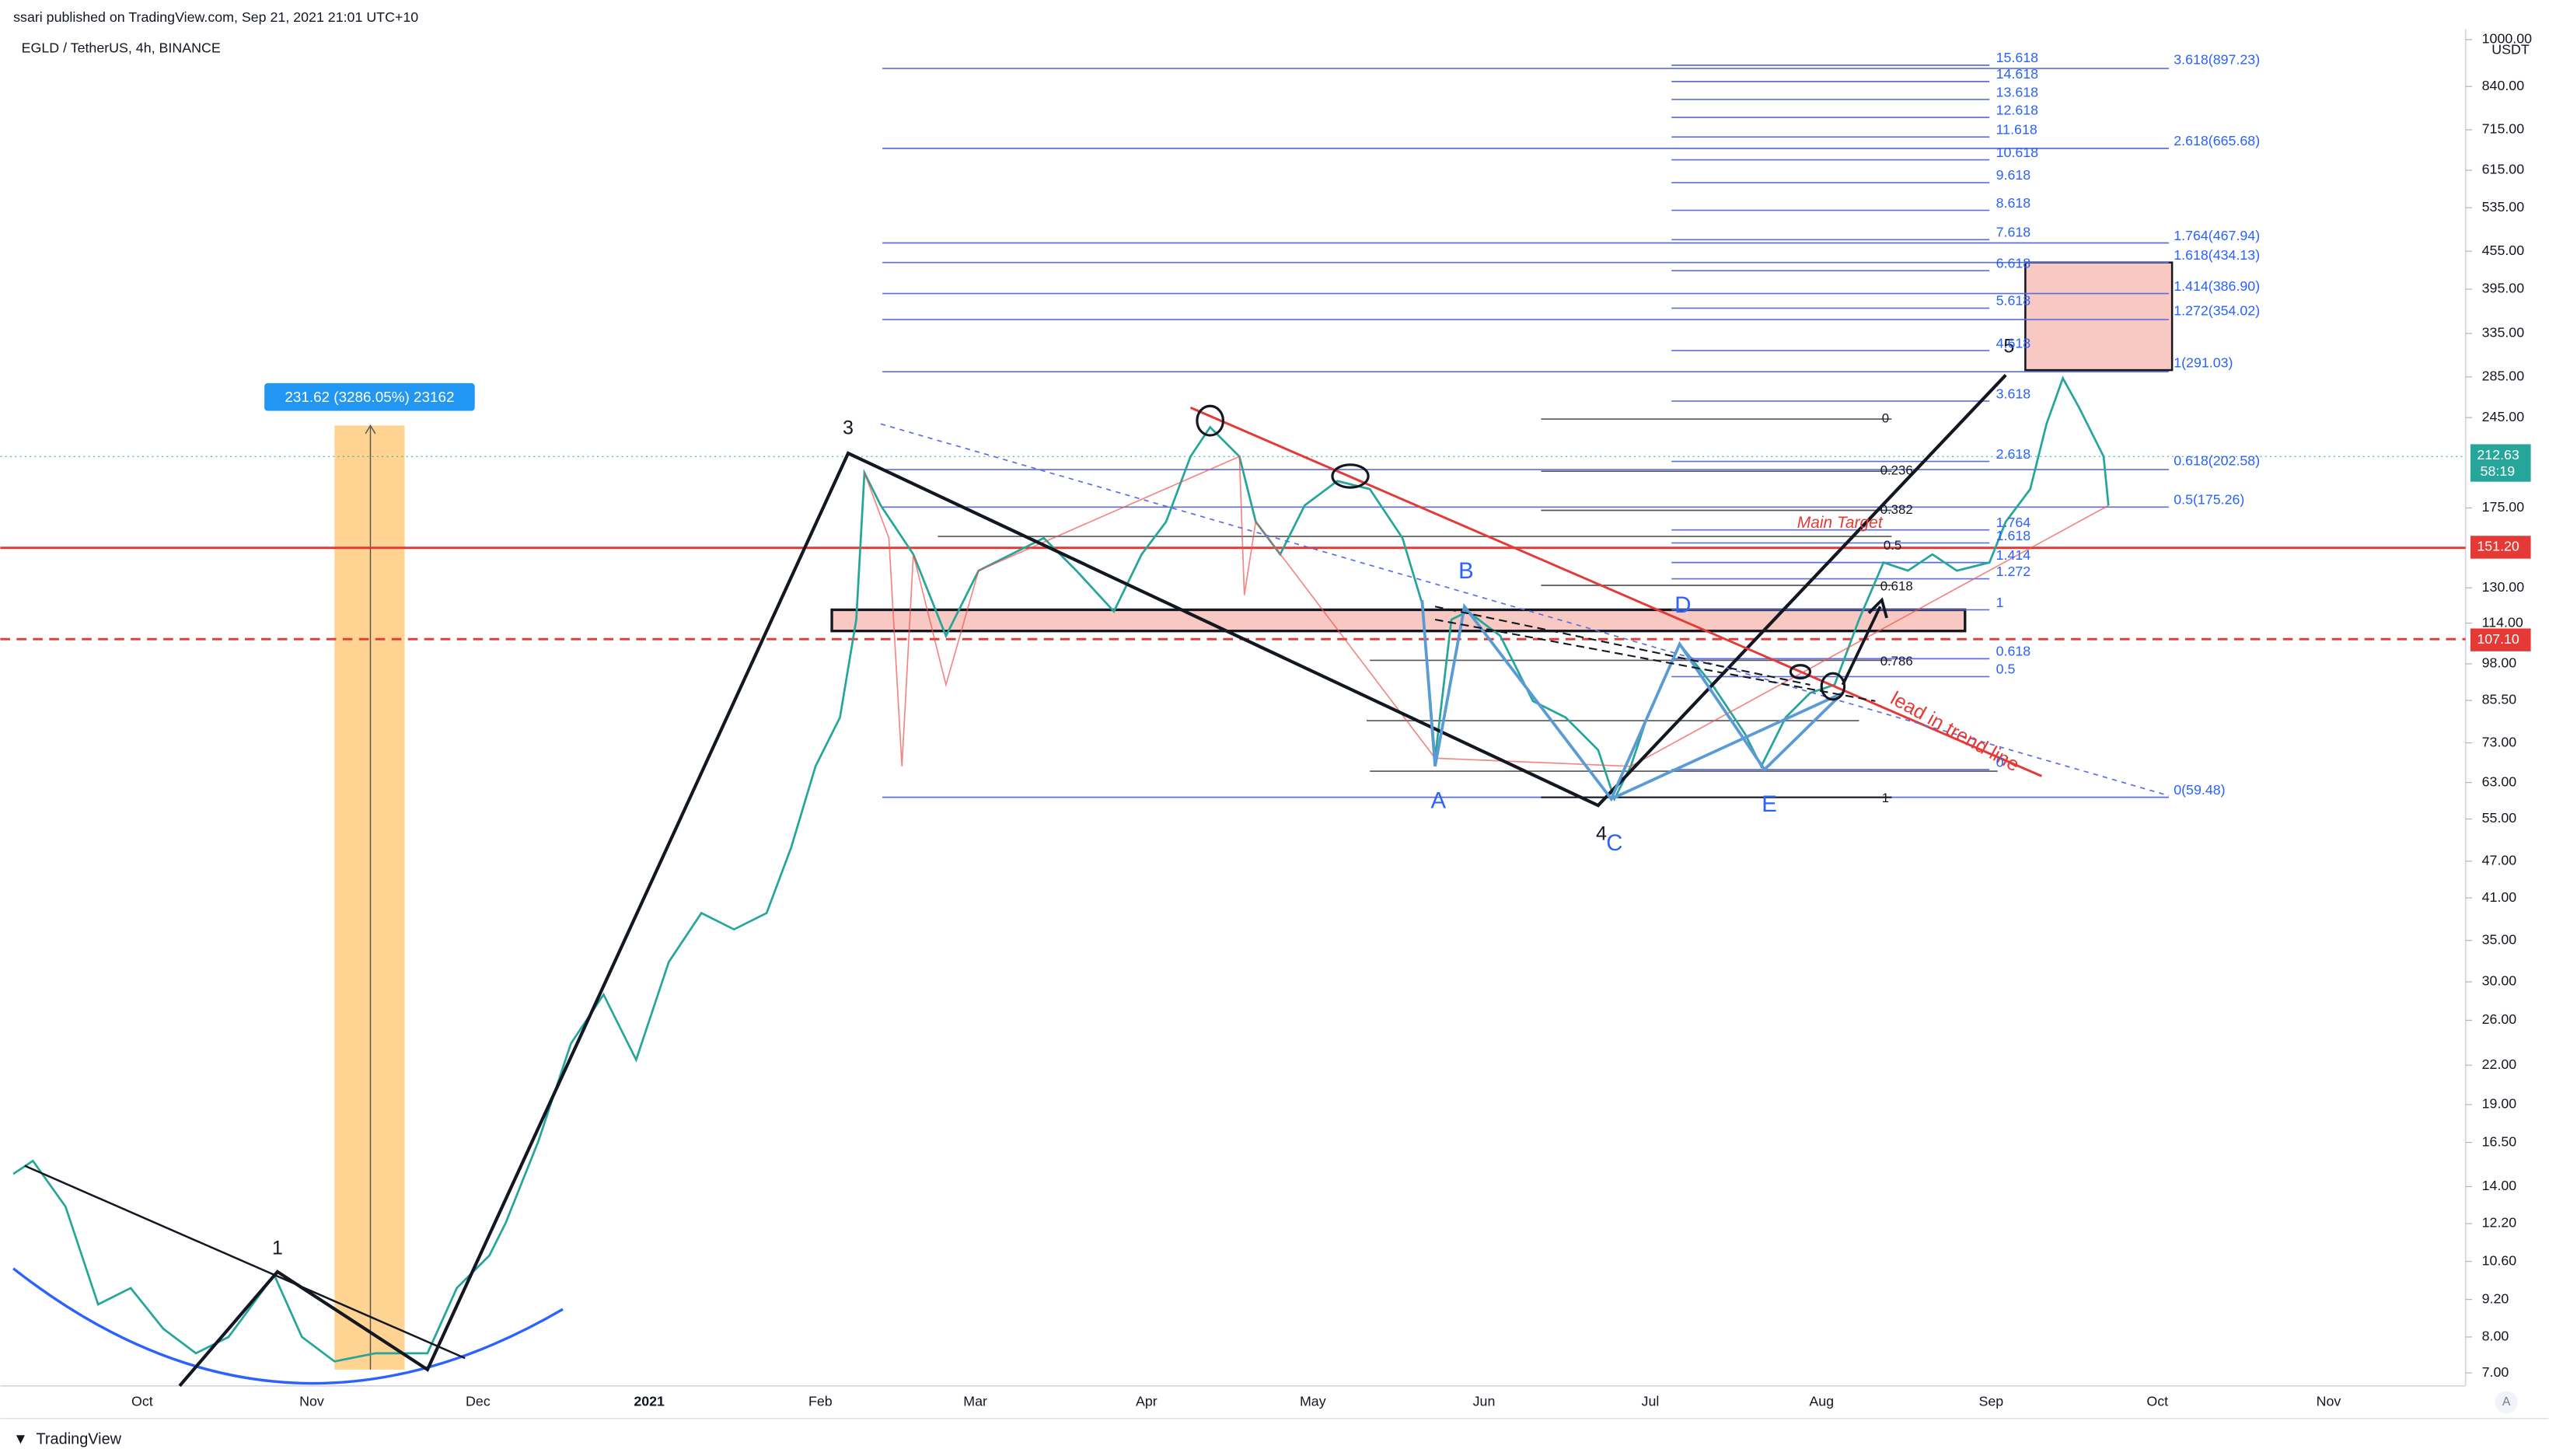  Describe the element at coordinates (2498, 471) in the screenshot. I see `countdown: 58:19` at that location.